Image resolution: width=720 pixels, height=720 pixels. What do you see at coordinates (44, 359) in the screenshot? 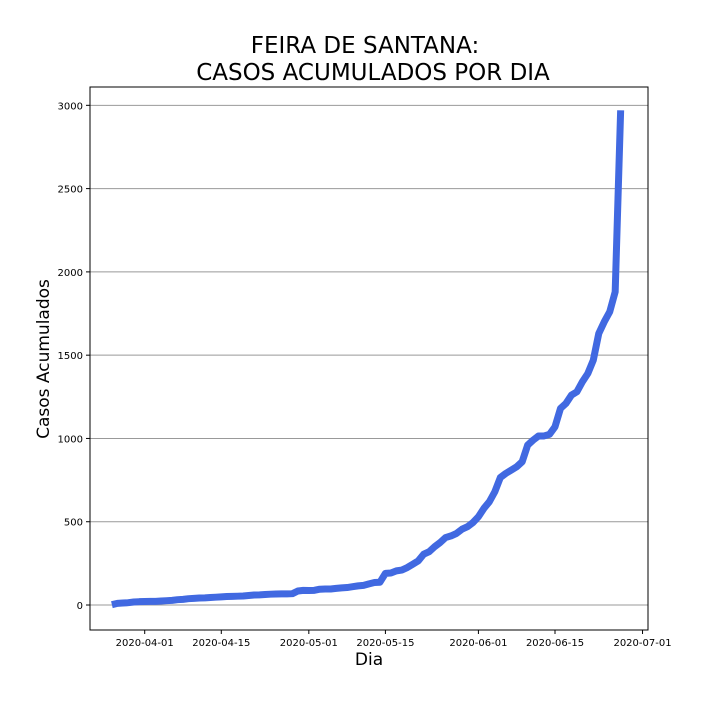
I see `y-axis-label: Casos Acumulados` at bounding box center [44, 359].